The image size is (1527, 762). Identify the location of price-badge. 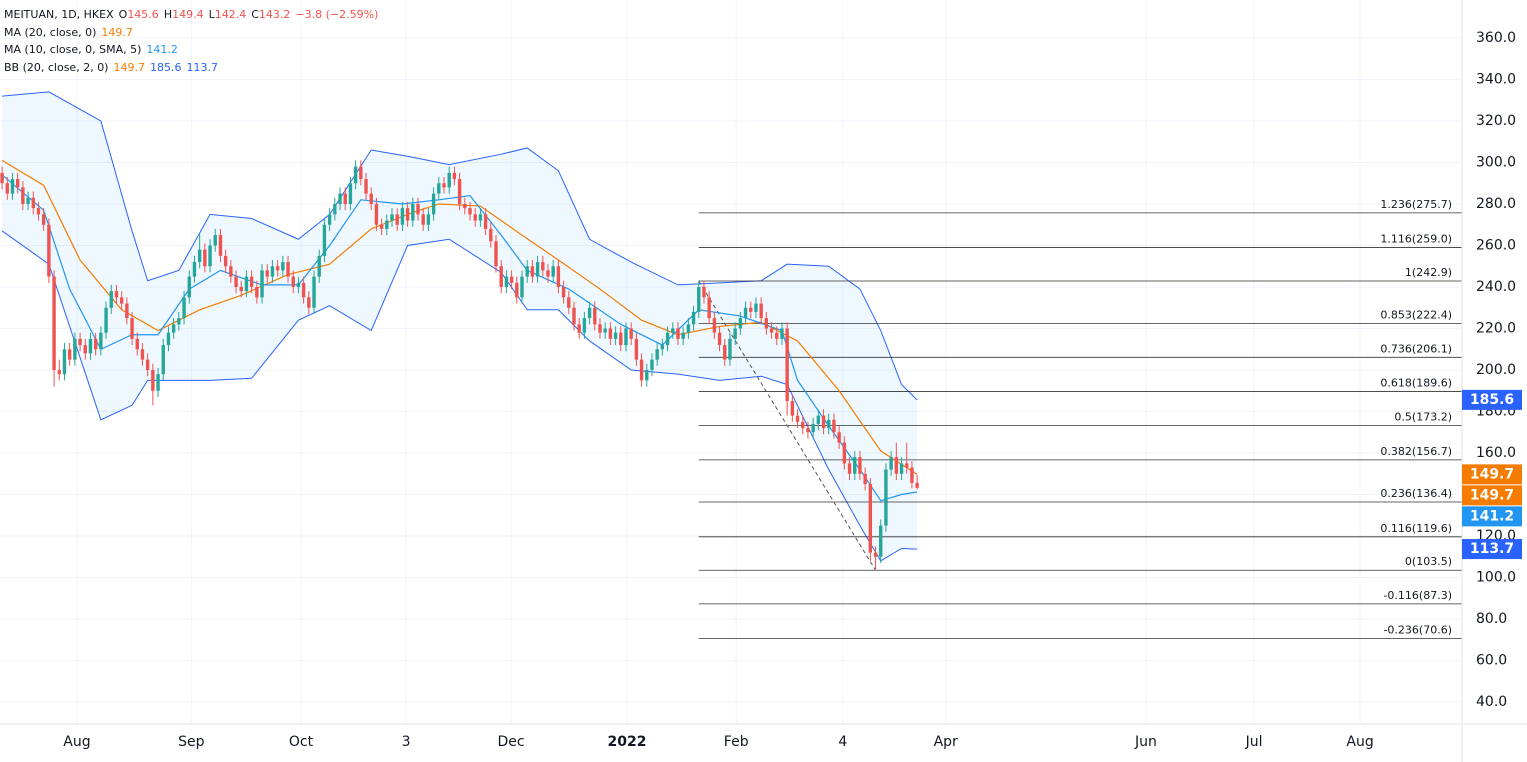
(1492, 549).